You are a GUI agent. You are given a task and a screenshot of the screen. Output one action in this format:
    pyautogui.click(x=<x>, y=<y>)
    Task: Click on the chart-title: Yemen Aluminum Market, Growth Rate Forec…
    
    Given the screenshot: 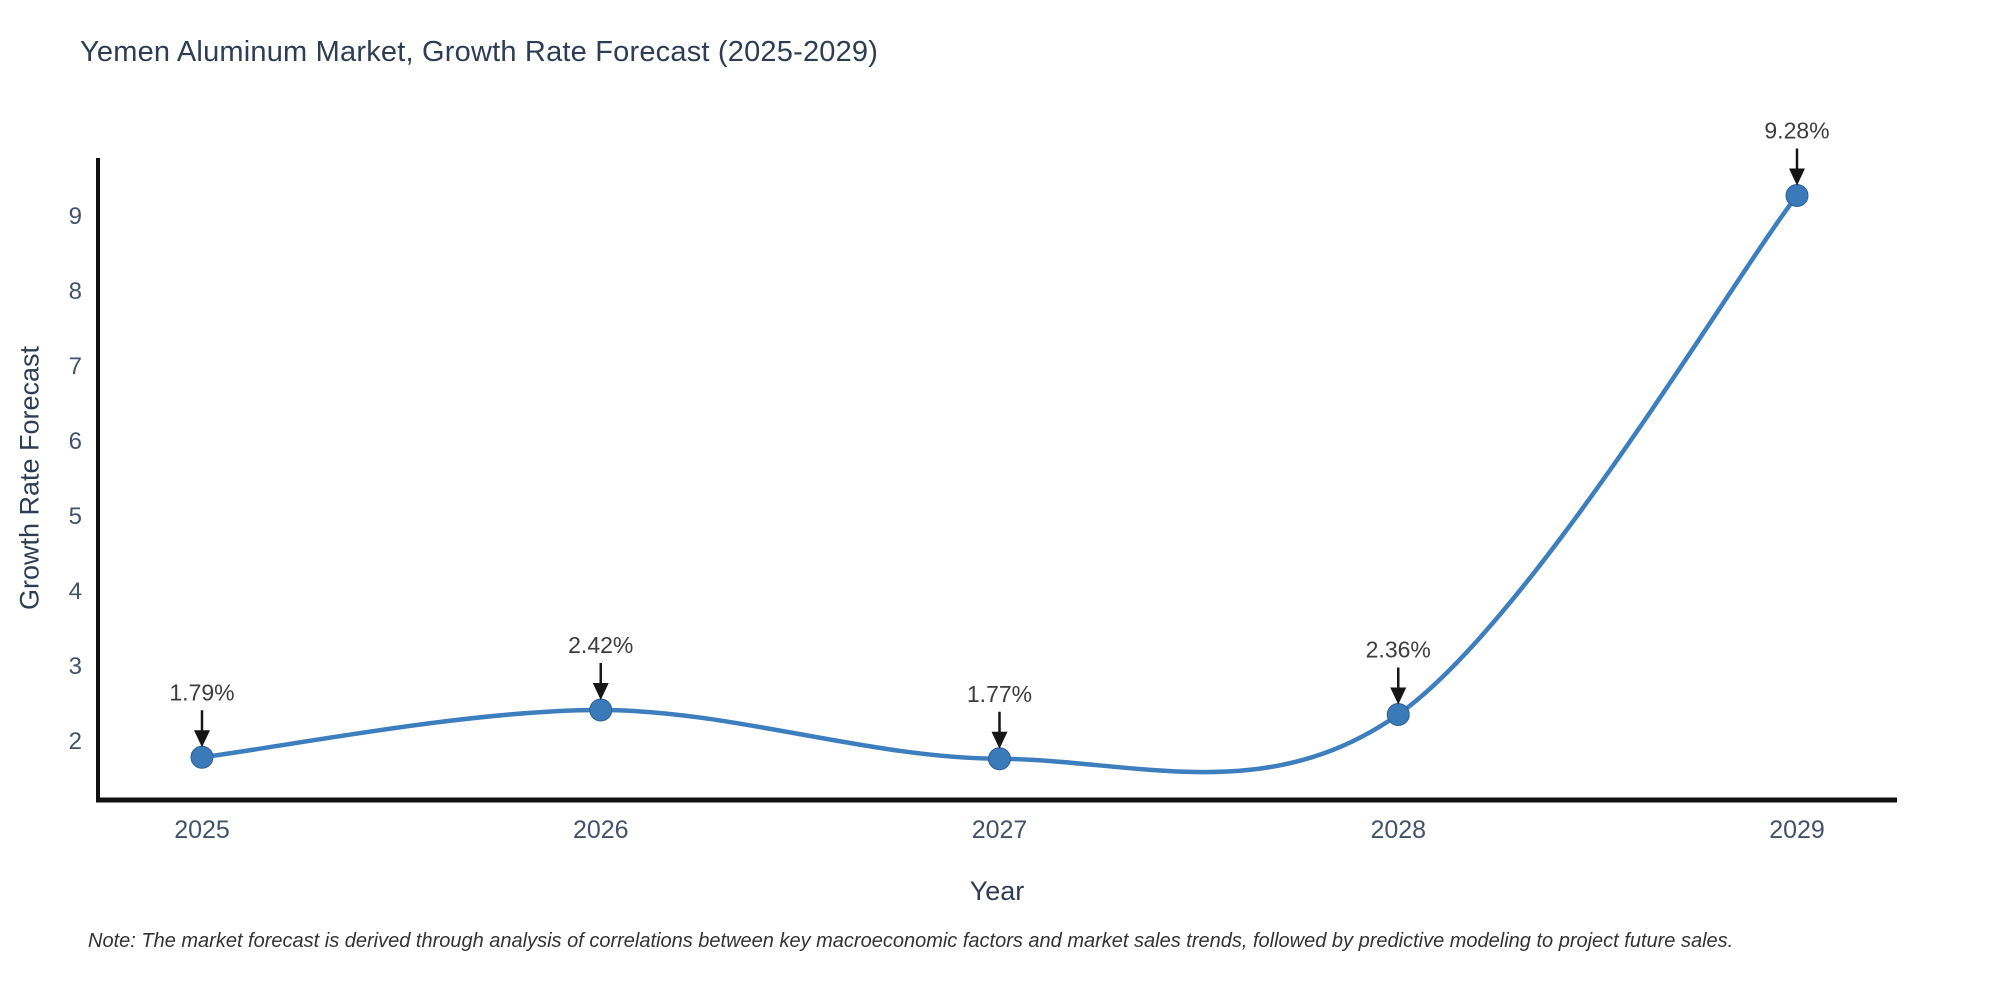 What is the action you would take?
    pyautogui.click(x=479, y=52)
    